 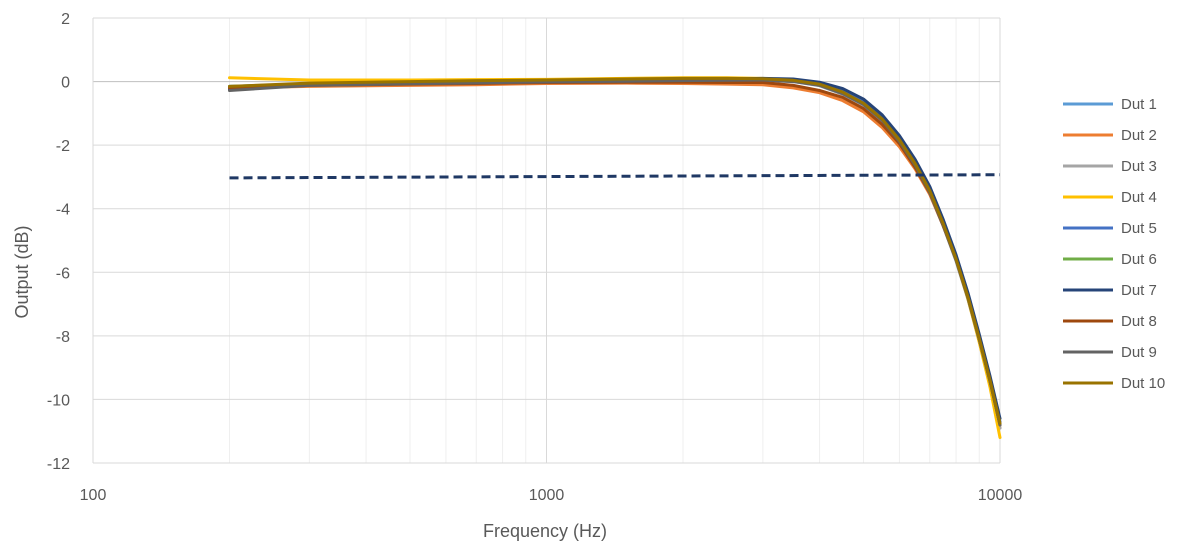 I want to click on y-tick-label: -10, so click(x=58, y=400).